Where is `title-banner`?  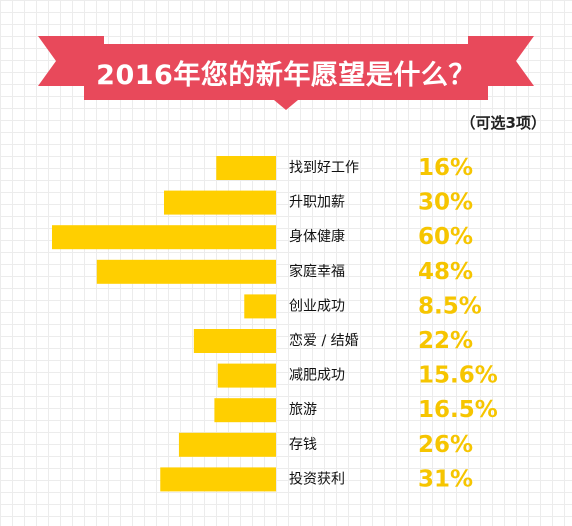 title-banner is located at coordinates (286, 73).